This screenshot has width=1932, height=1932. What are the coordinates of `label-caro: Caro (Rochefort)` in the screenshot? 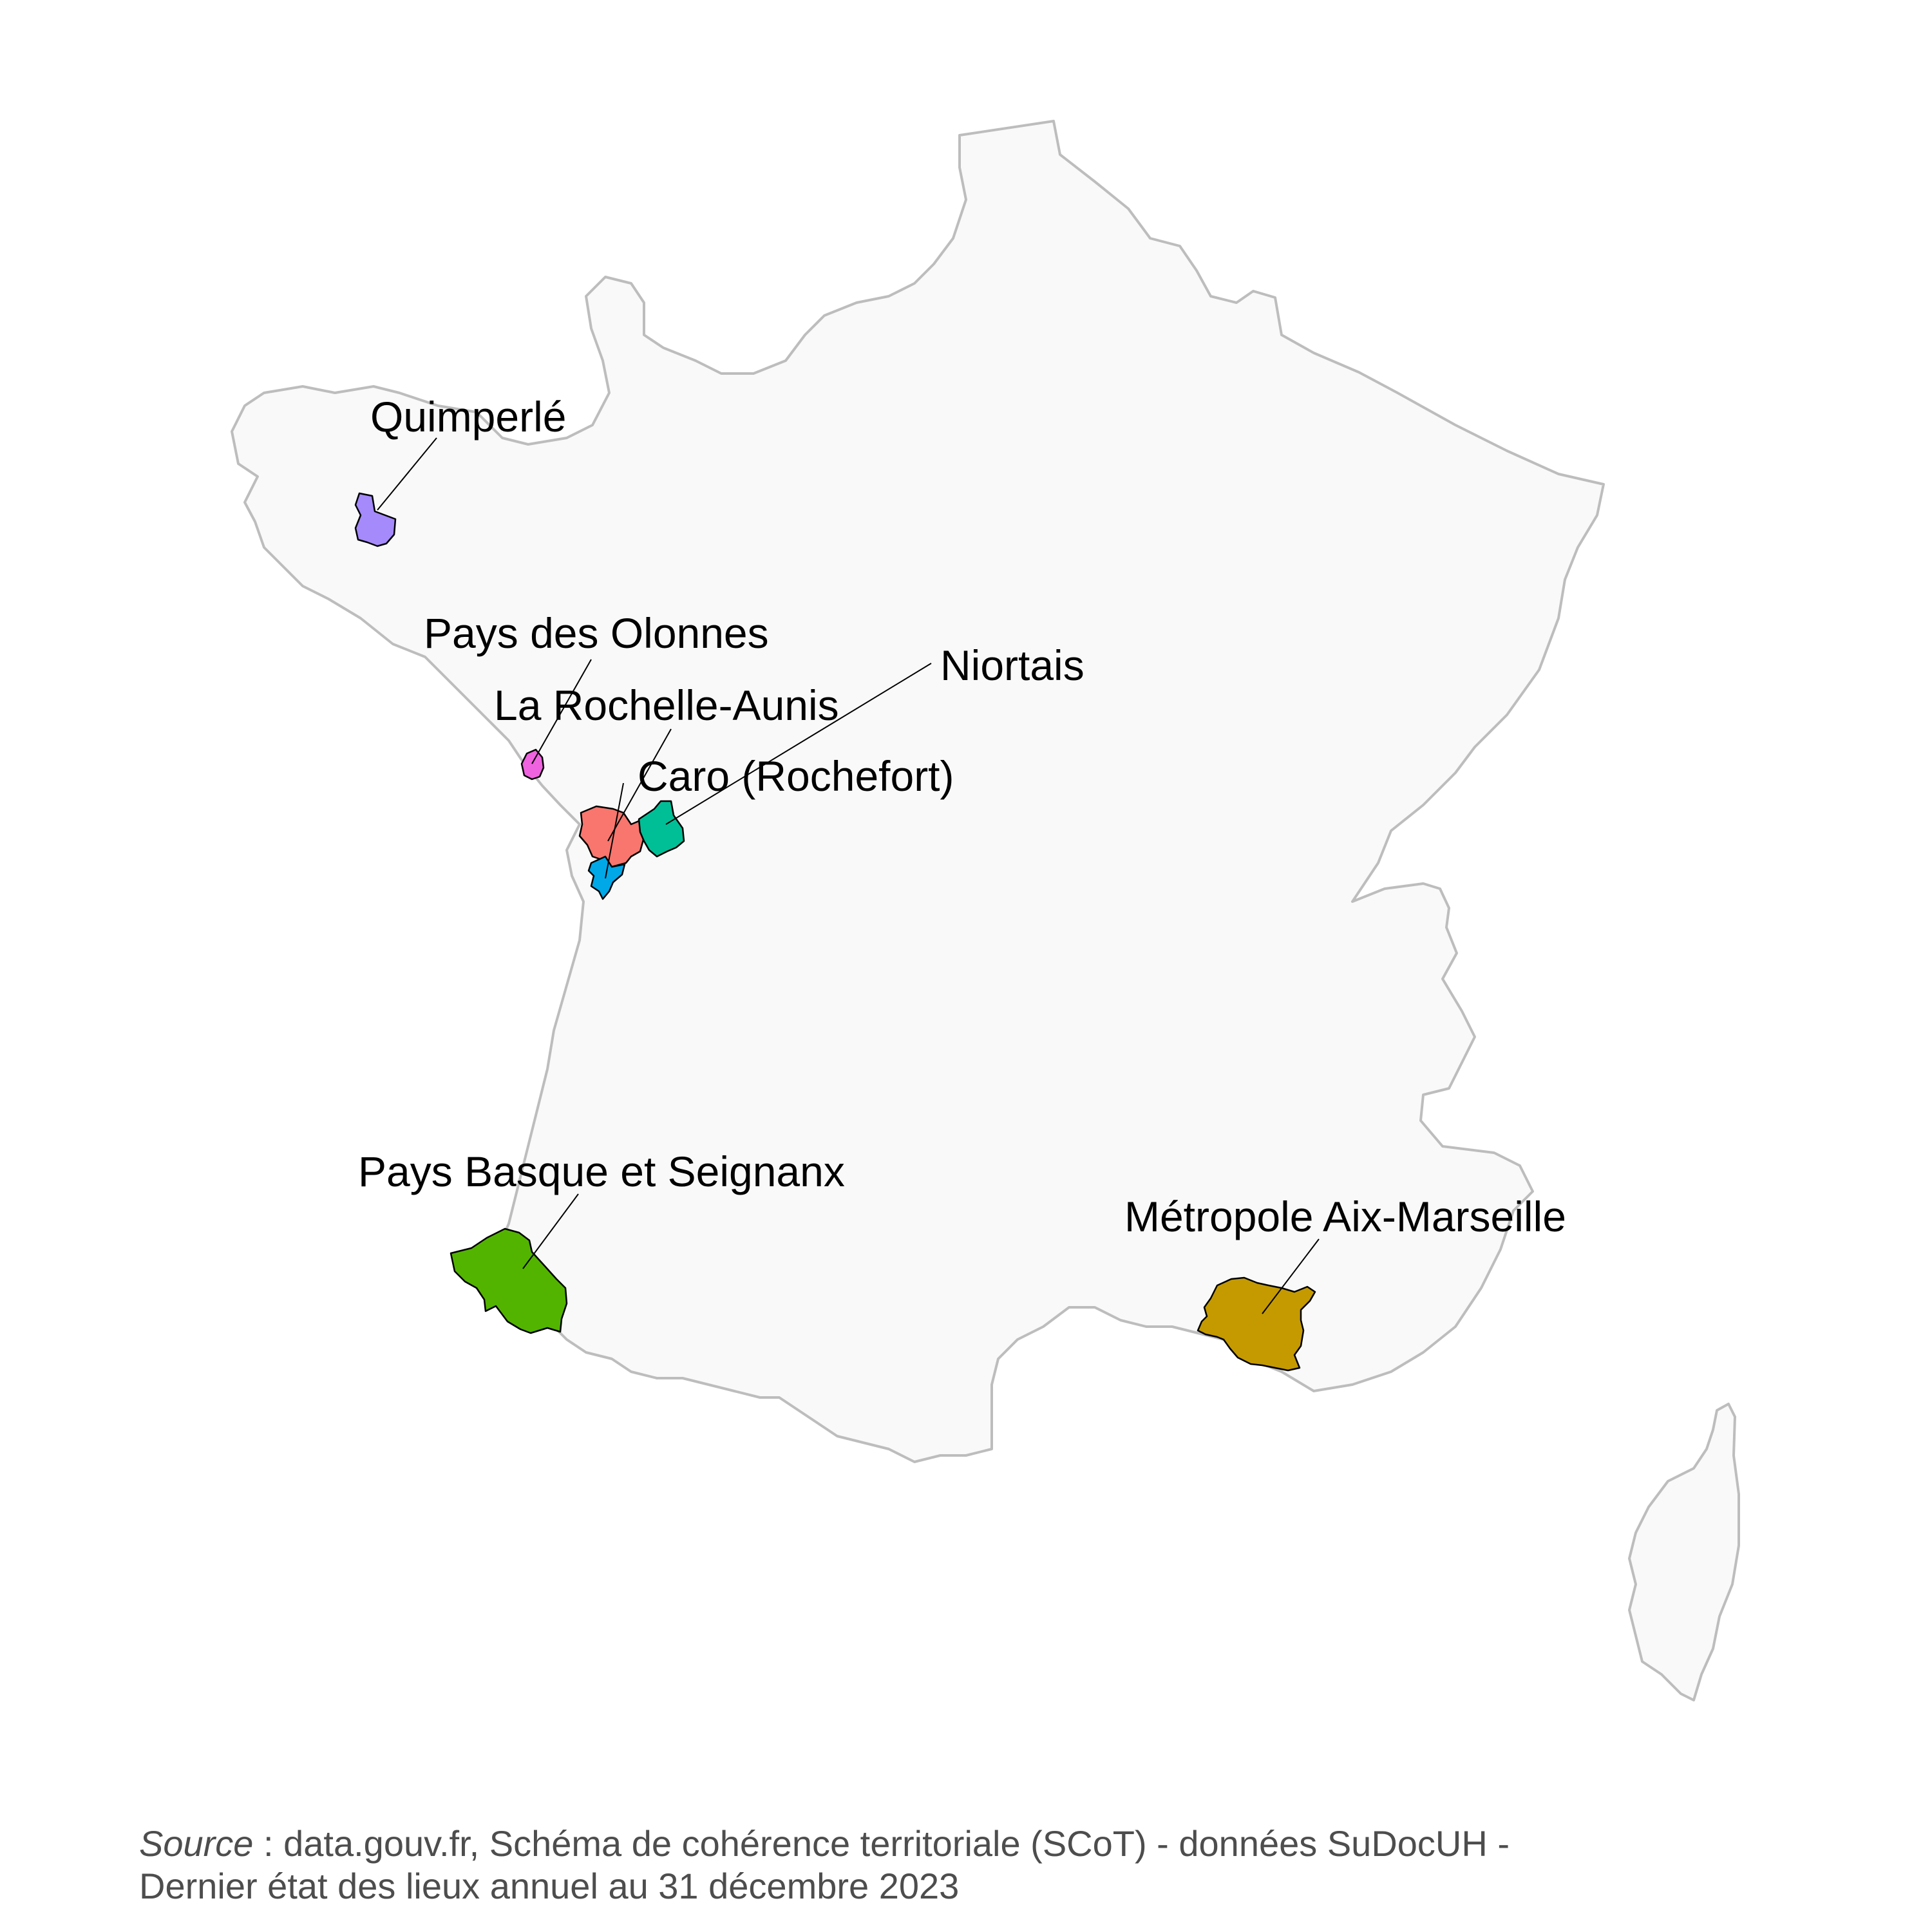 It's located at (796, 776).